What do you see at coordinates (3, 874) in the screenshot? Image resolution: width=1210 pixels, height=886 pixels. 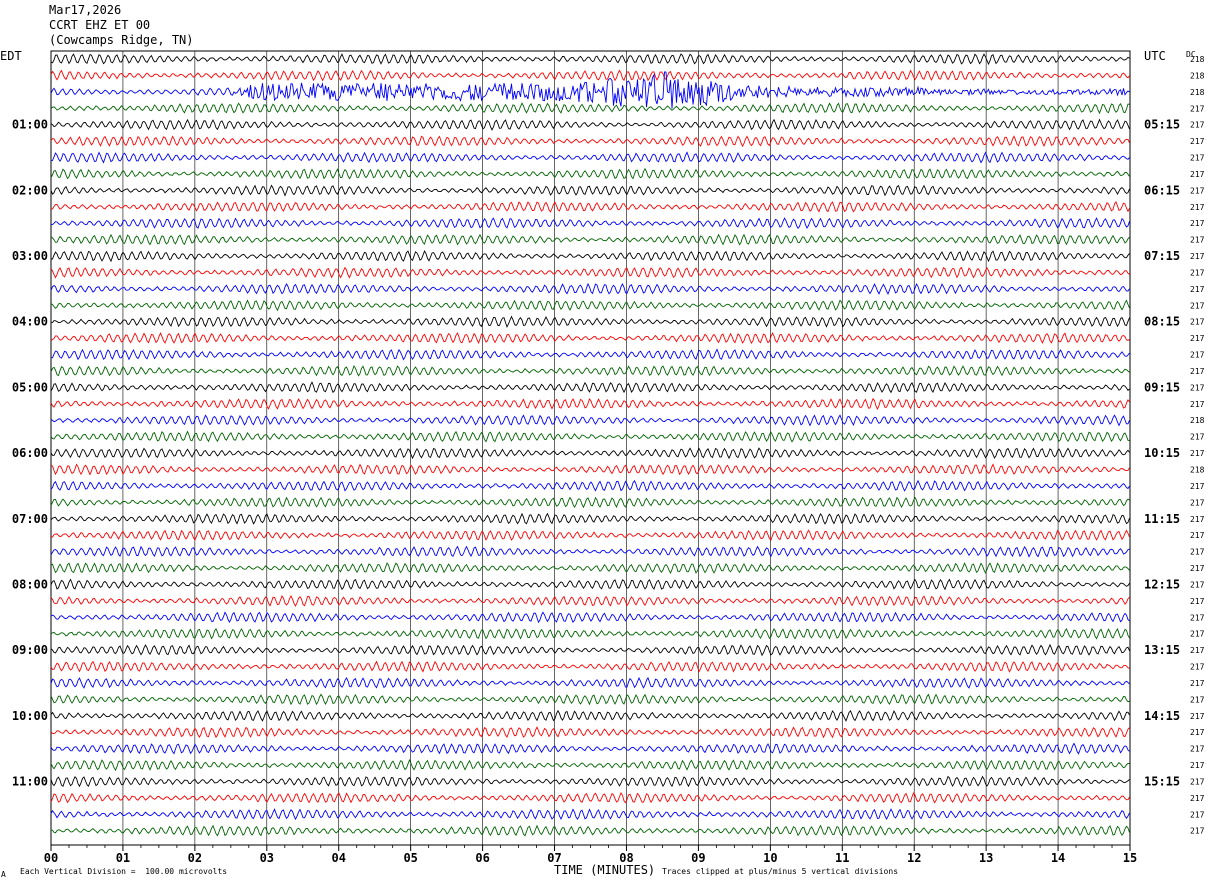 I see `footer-mark: A` at bounding box center [3, 874].